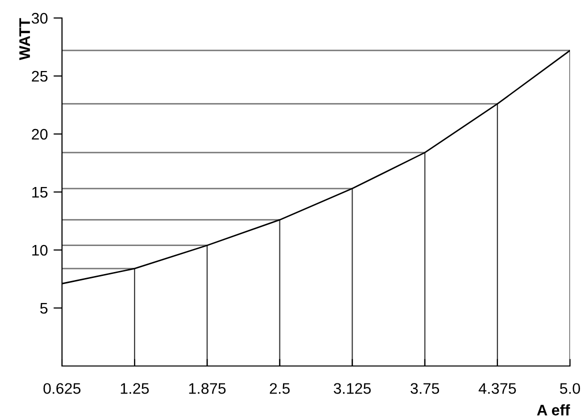 This screenshot has height=419, width=583. What do you see at coordinates (553, 410) in the screenshot?
I see `x-axis-title: A eff` at bounding box center [553, 410].